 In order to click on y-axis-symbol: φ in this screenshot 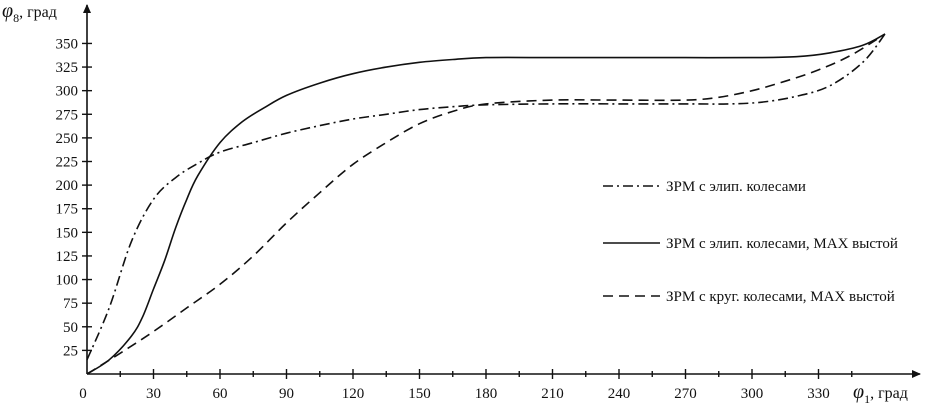, I will do `click(7, 11)`.